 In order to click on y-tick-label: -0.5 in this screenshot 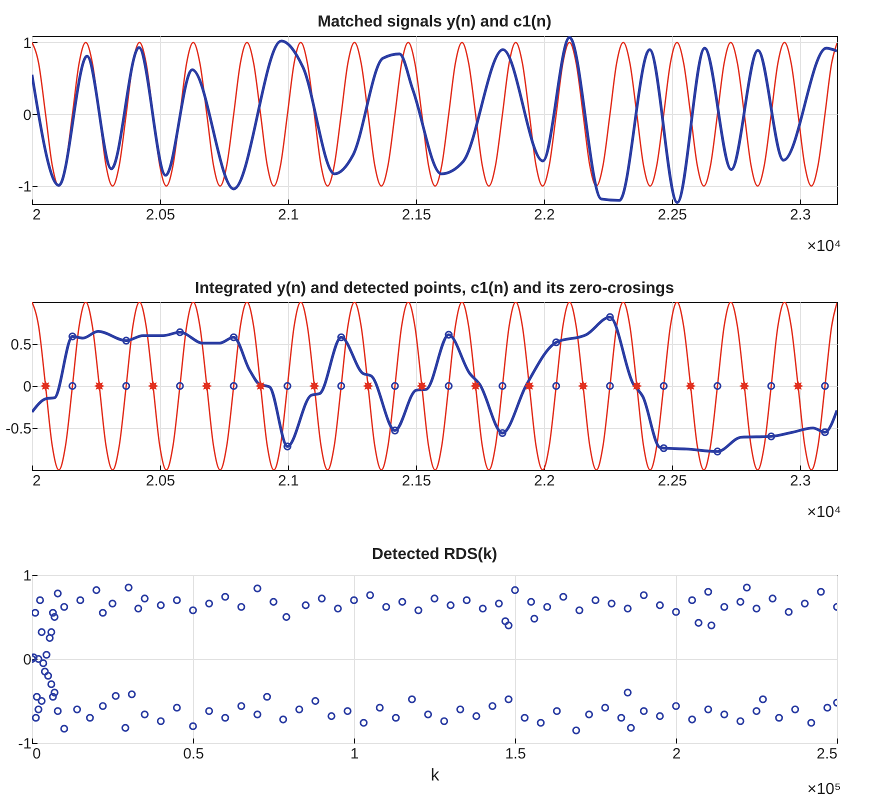, I will do `click(19, 429)`.